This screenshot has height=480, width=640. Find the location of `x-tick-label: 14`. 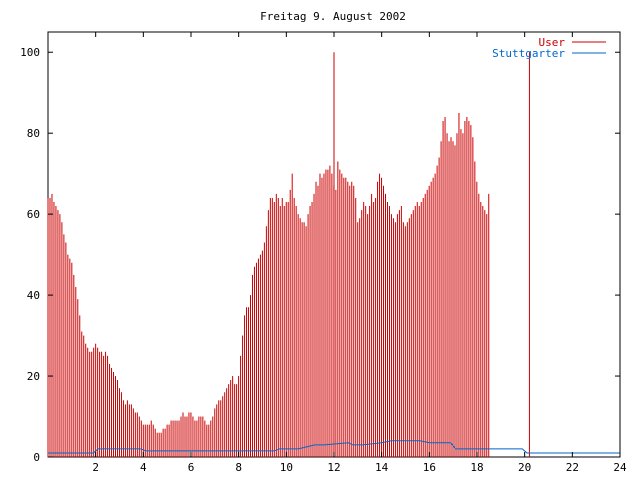

x-tick-label: 14 is located at coordinates (382, 467).